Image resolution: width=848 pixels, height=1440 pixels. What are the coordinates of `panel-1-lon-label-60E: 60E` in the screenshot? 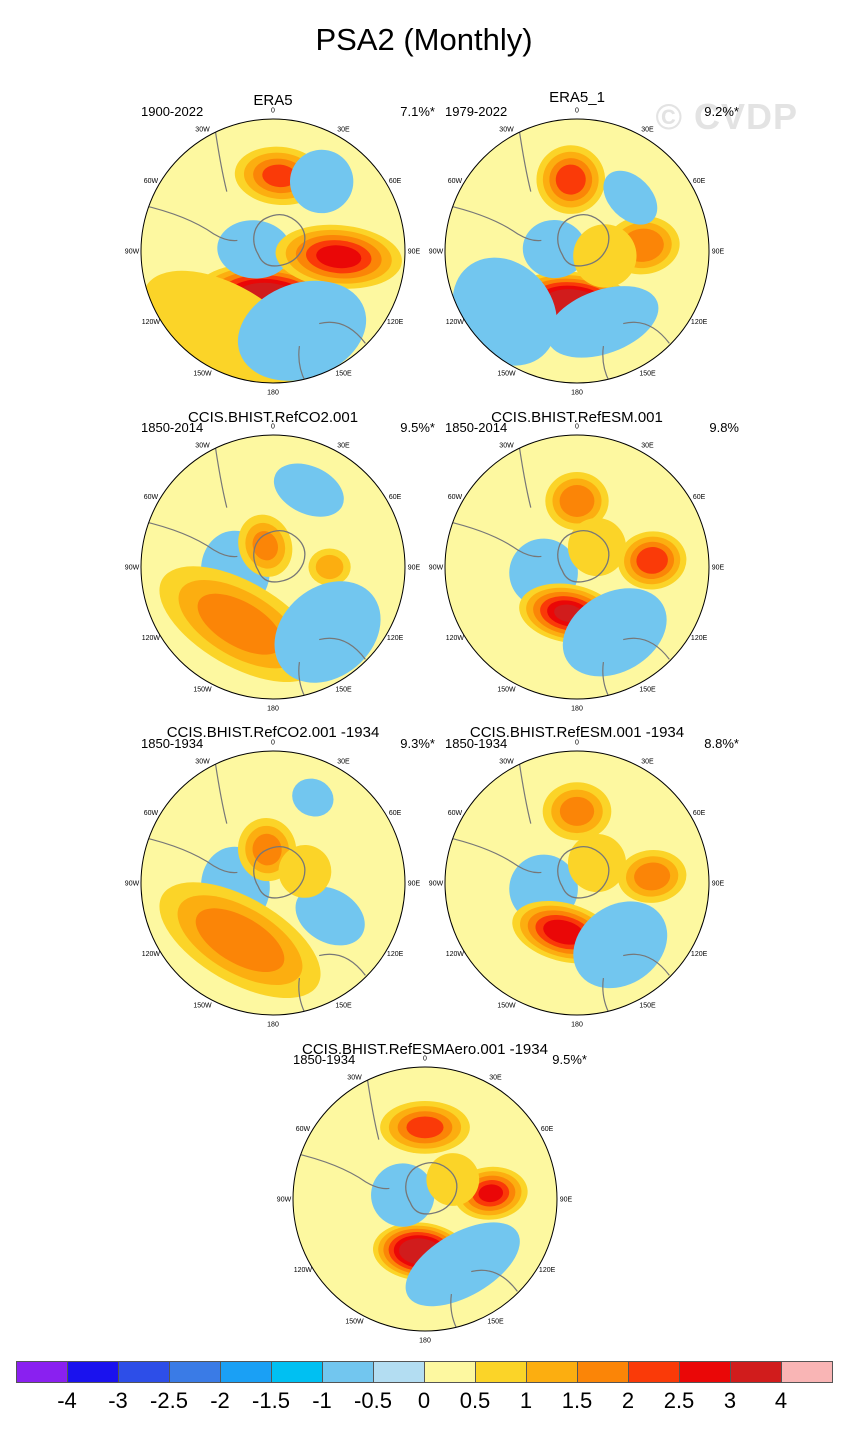 It's located at (699, 181).